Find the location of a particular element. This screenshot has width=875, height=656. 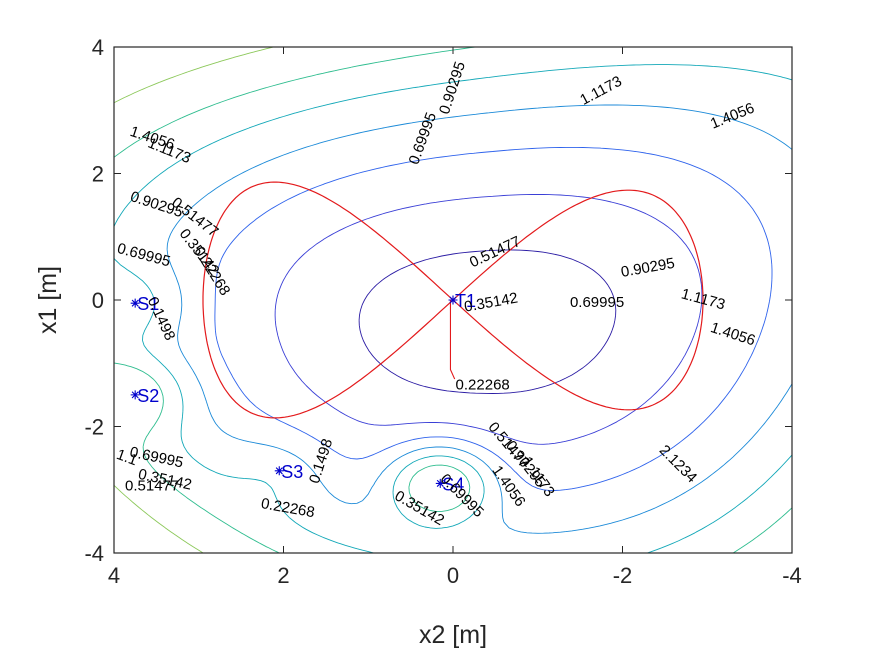

marker-s3: S3 is located at coordinates (288, 472).